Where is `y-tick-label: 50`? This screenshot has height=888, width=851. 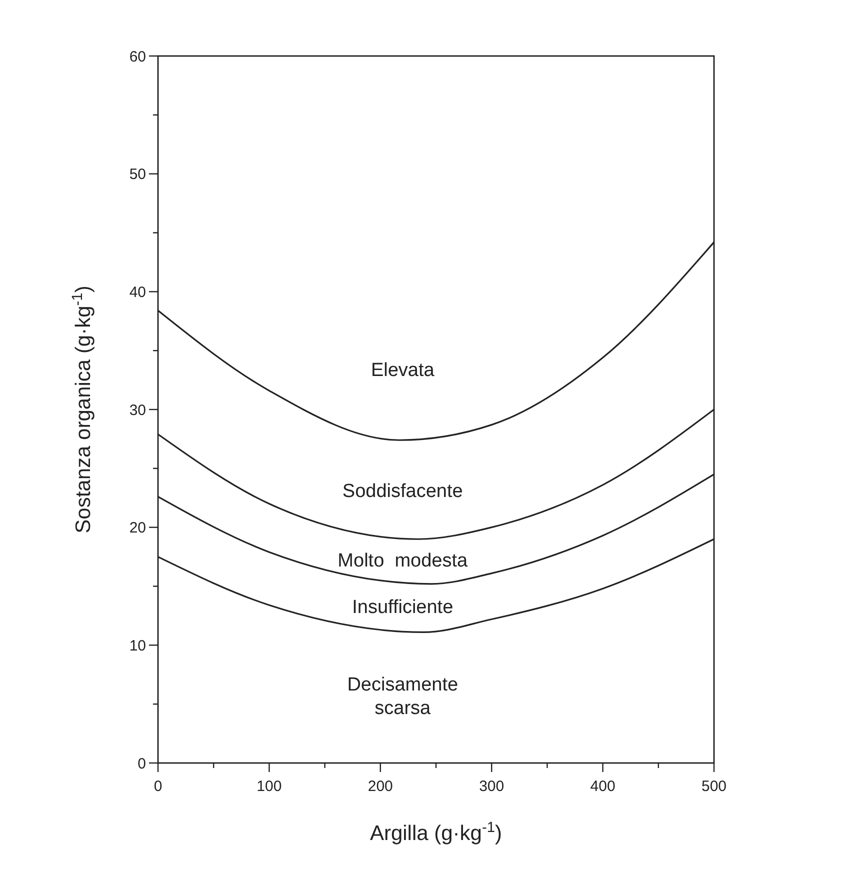
y-tick-label: 50 is located at coordinates (137, 175).